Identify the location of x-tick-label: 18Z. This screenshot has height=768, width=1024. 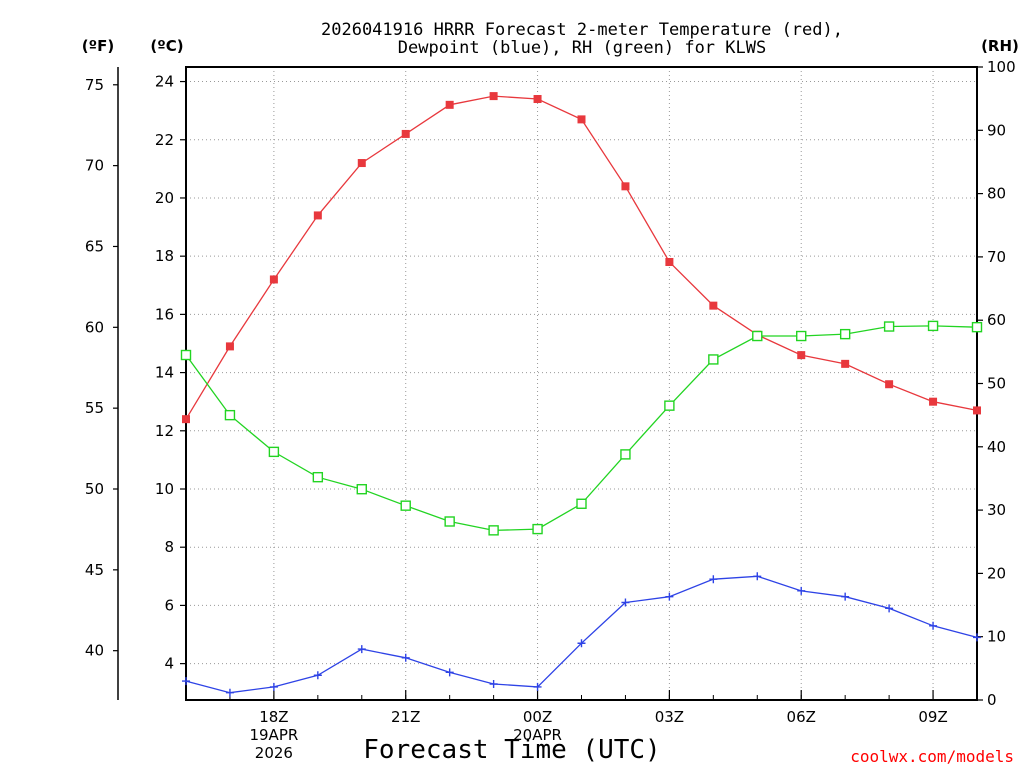
(273, 717).